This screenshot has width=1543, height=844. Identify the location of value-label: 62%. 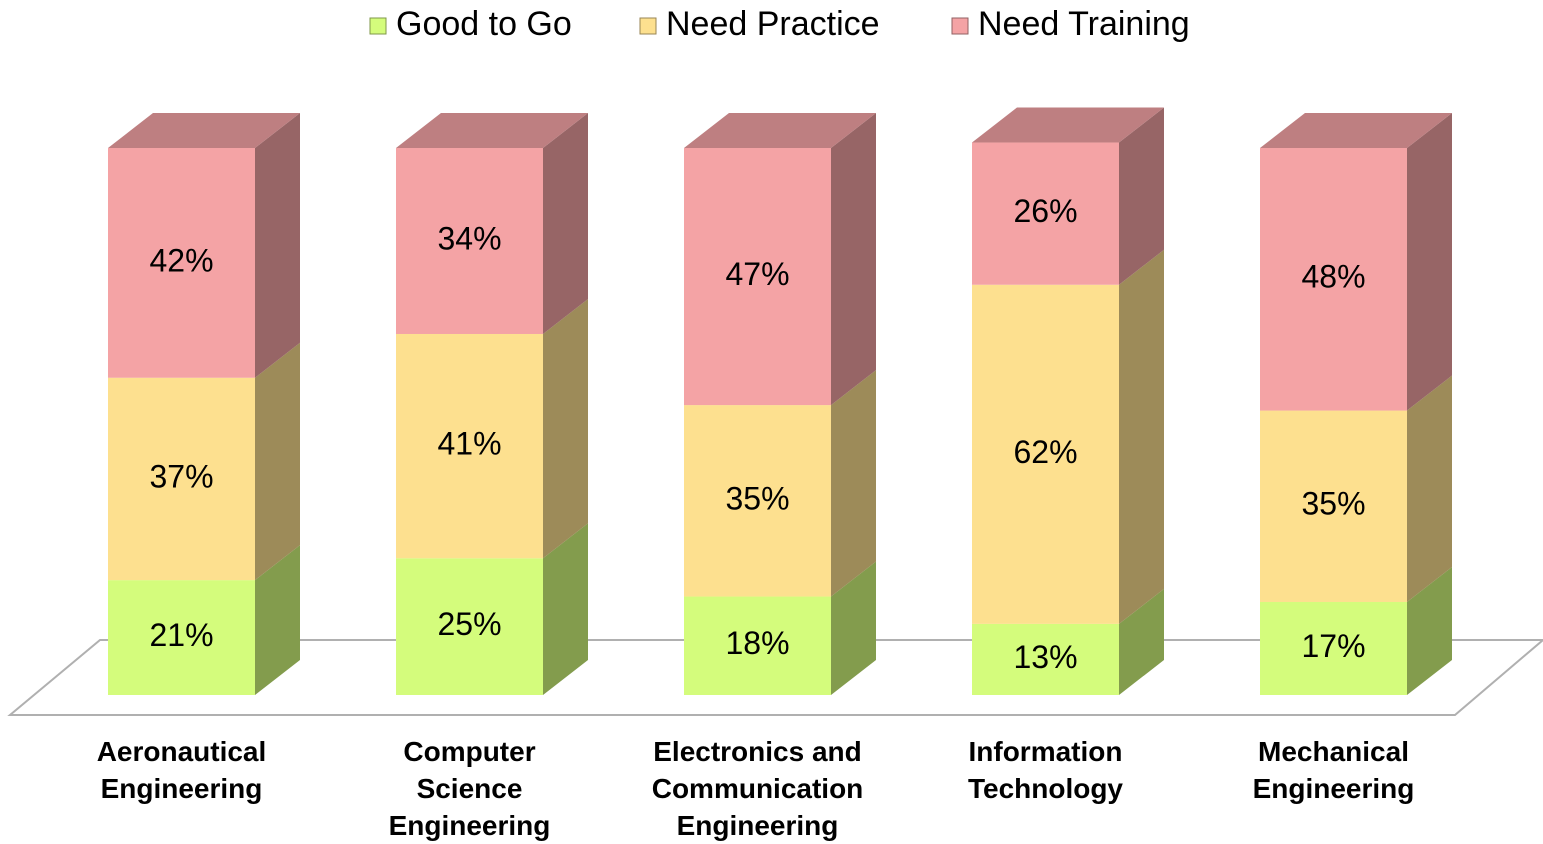
(1045, 452).